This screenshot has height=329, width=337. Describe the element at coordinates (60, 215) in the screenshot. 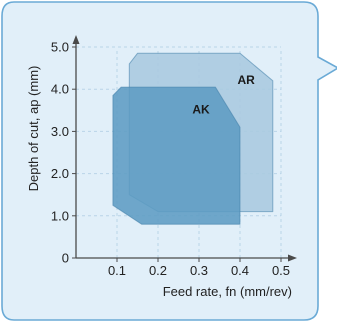

I see `y-tick-label-1: 1.0` at that location.